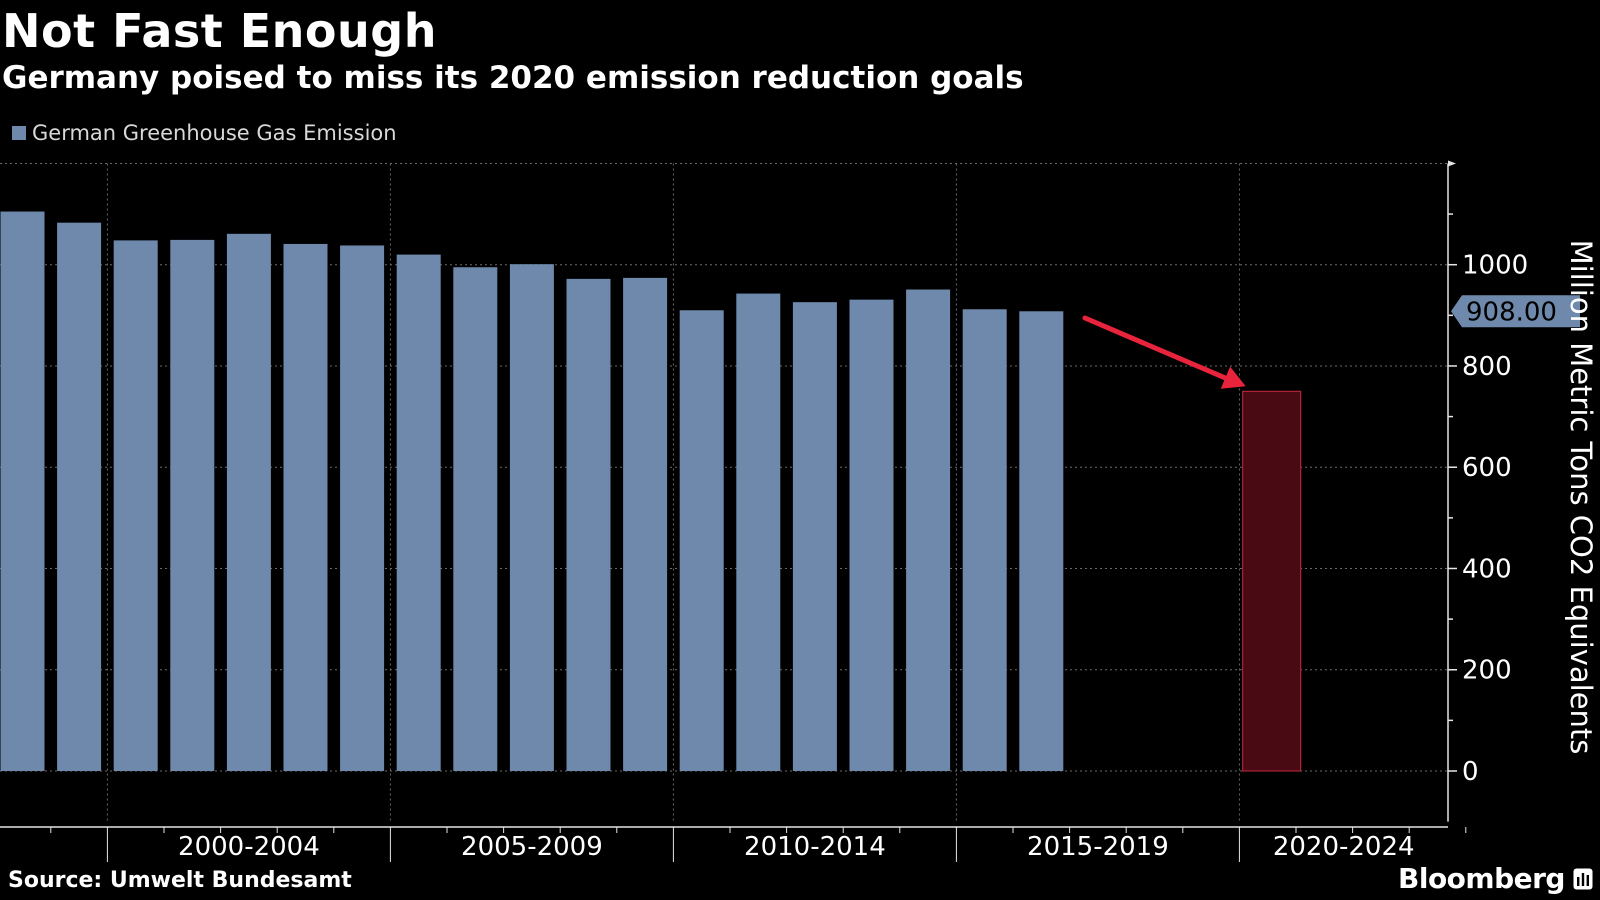 The width and height of the screenshot is (1600, 900). What do you see at coordinates (1098, 847) in the screenshot?
I see `x-group-label: 2015-2019` at bounding box center [1098, 847].